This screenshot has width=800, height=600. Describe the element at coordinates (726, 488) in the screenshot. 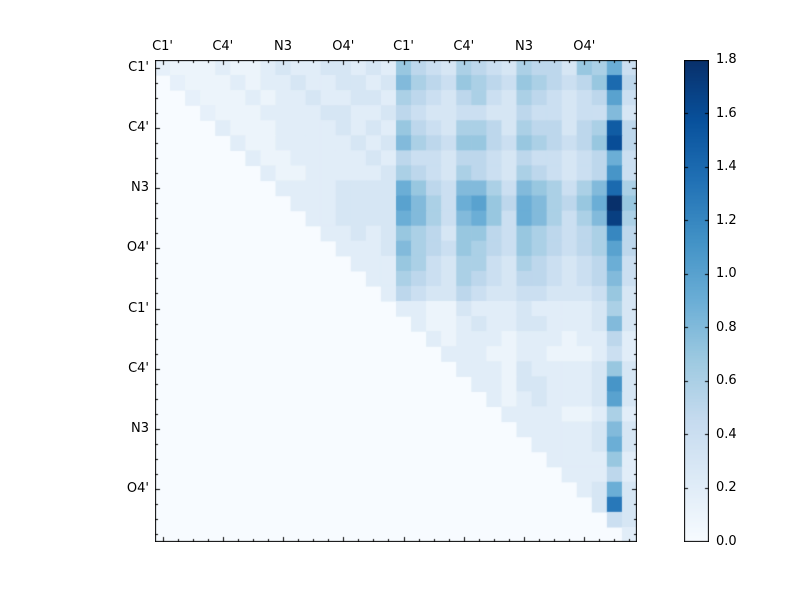

I see `colorbar-tick-label: 0.2` at that location.